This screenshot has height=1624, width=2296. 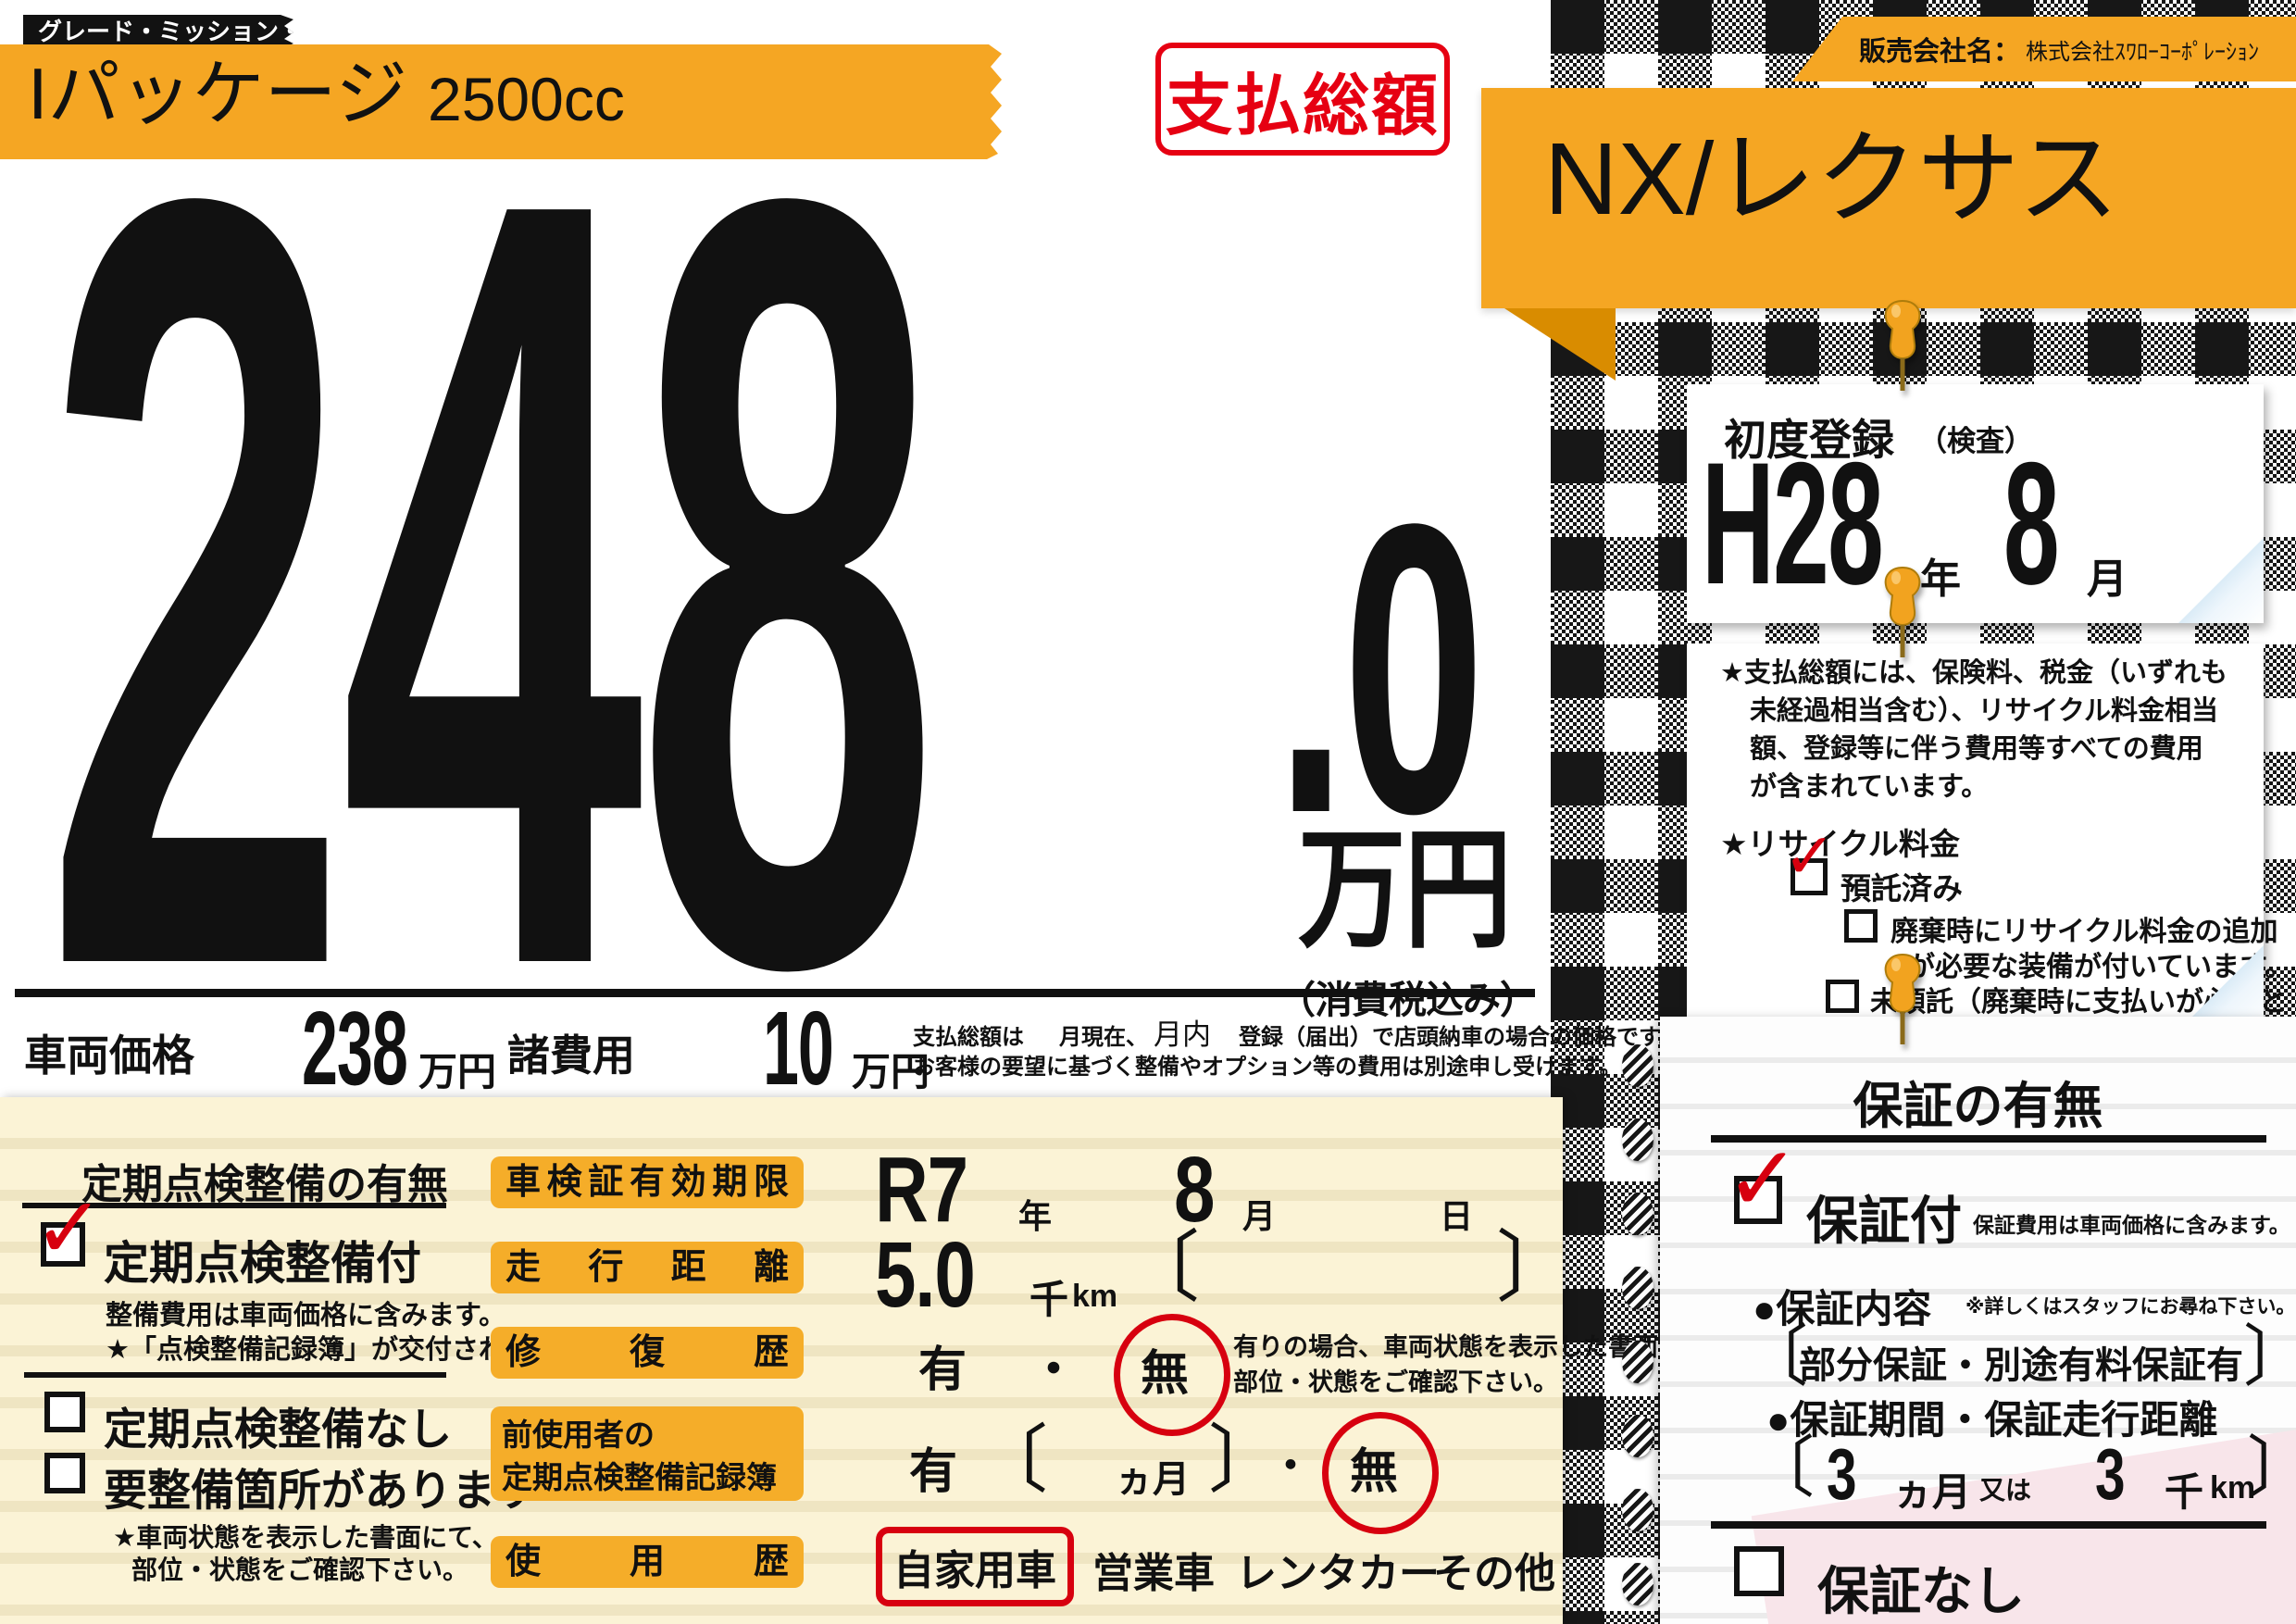 What do you see at coordinates (264, 1184) in the screenshot?
I see `maintenance-title: 定期点検整備の有無` at bounding box center [264, 1184].